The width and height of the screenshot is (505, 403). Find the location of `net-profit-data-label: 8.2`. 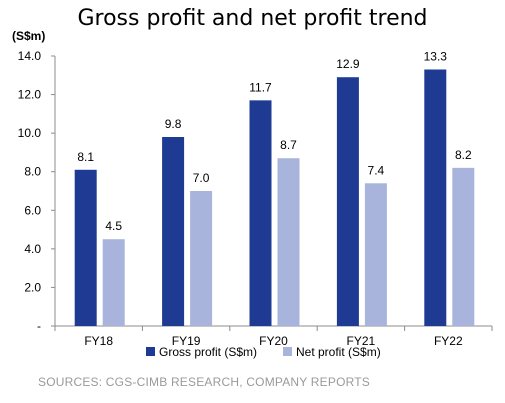

net-profit-data-label: 8.2 is located at coordinates (463, 155).